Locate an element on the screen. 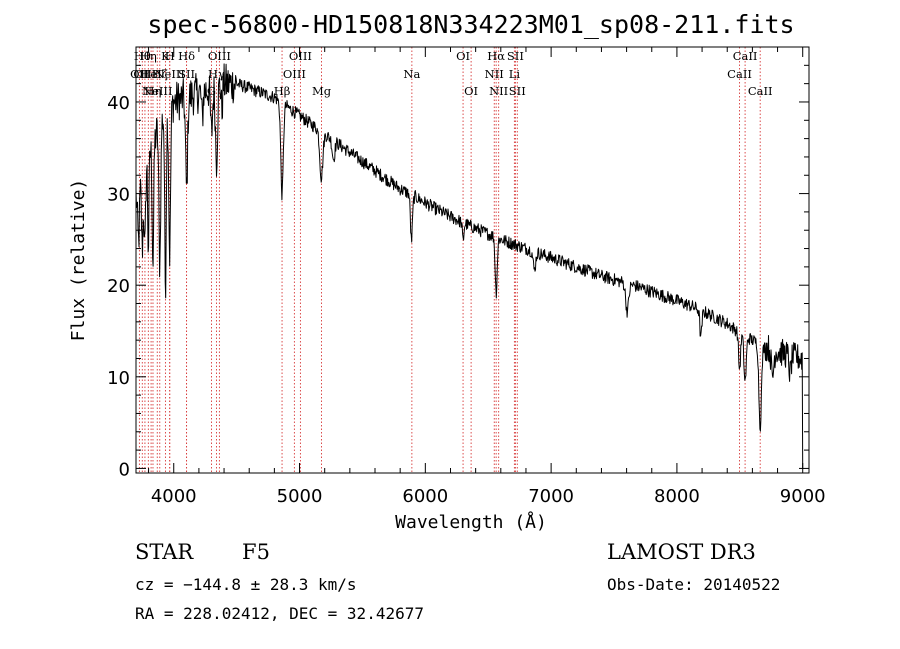 Image resolution: width=900 pixels, height=649 pixels. x-tick-label: 7000 is located at coordinates (551, 496).